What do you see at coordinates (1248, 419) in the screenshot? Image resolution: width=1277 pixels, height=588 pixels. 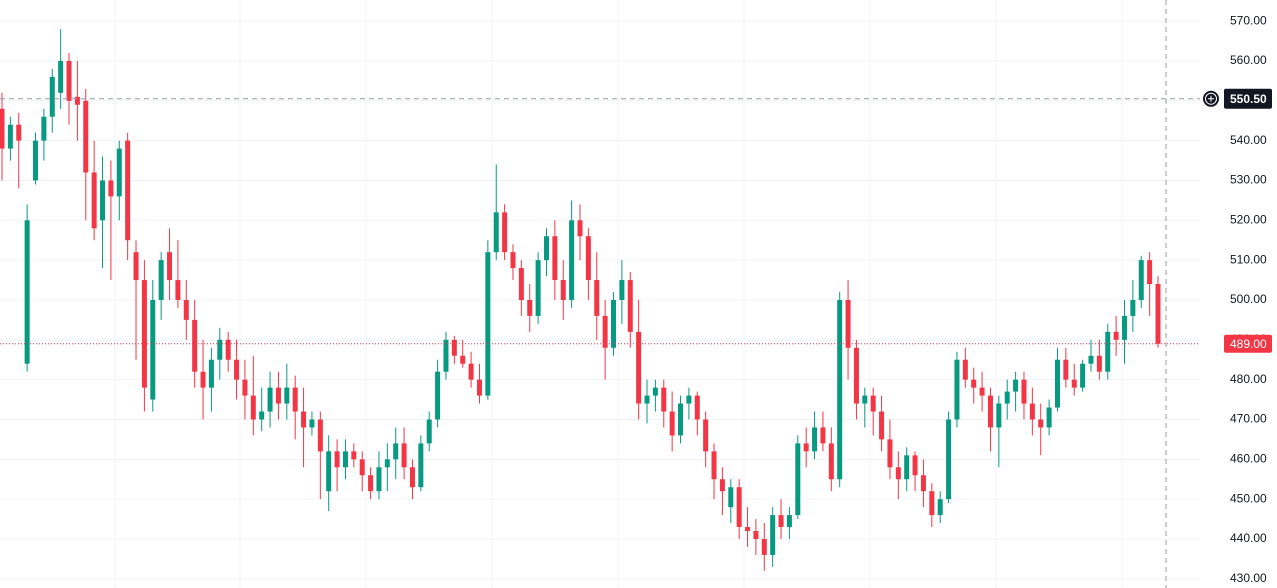 I see `y-tick-label: 470.00` at bounding box center [1248, 419].